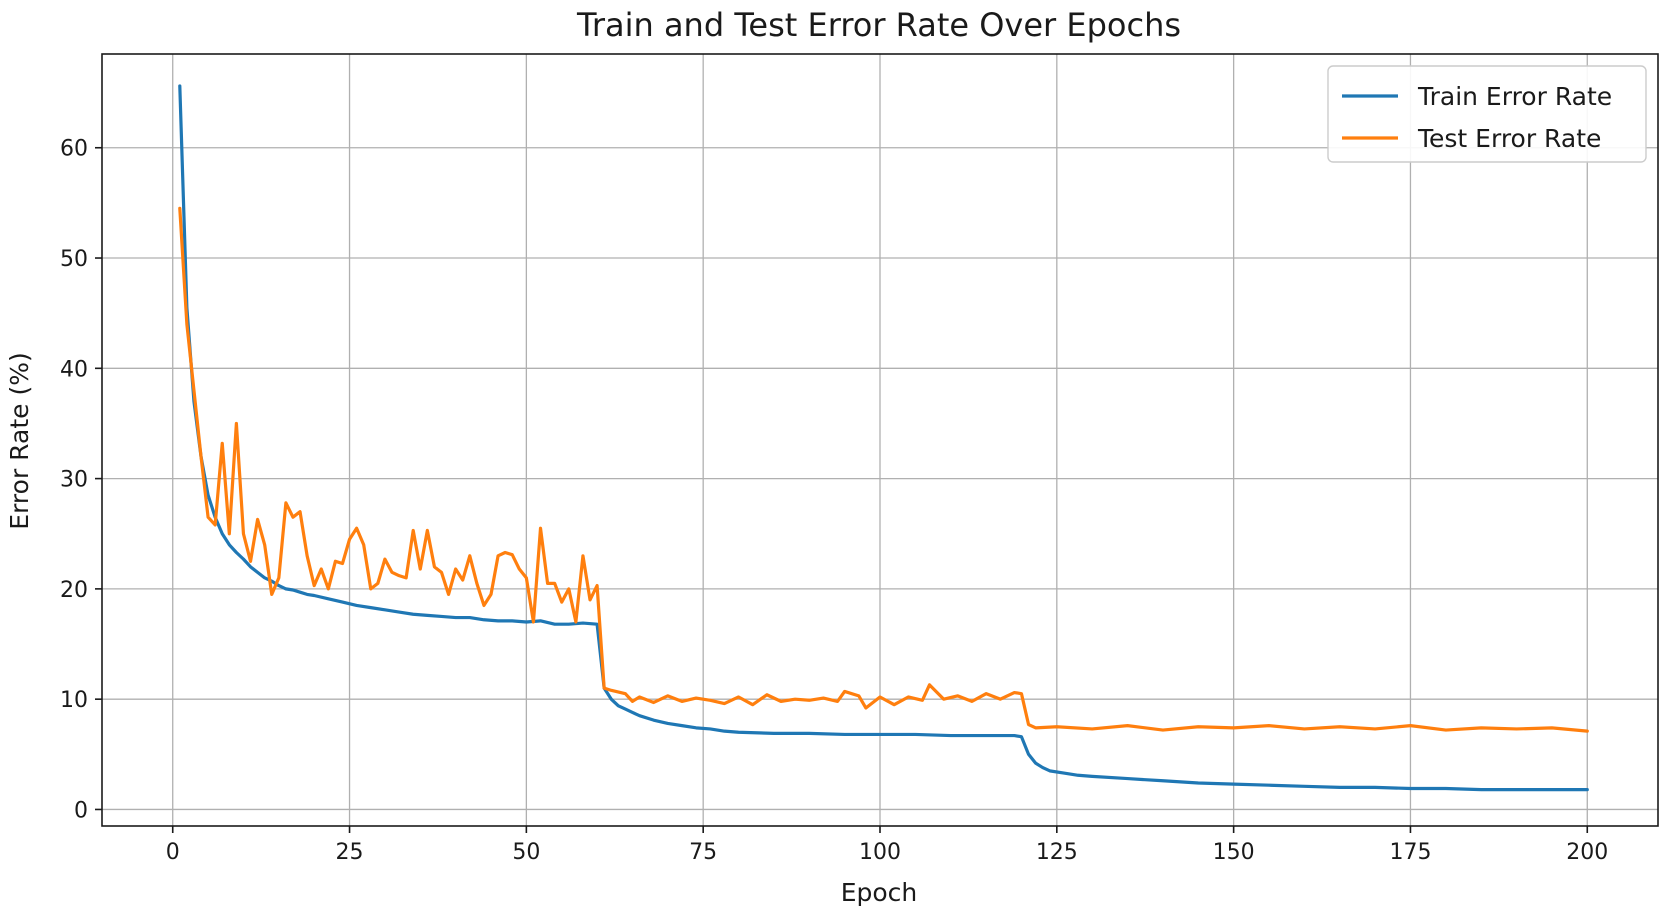 The height and width of the screenshot is (914, 1664). Describe the element at coordinates (74, 369) in the screenshot. I see `y-tick-label: 40` at that location.